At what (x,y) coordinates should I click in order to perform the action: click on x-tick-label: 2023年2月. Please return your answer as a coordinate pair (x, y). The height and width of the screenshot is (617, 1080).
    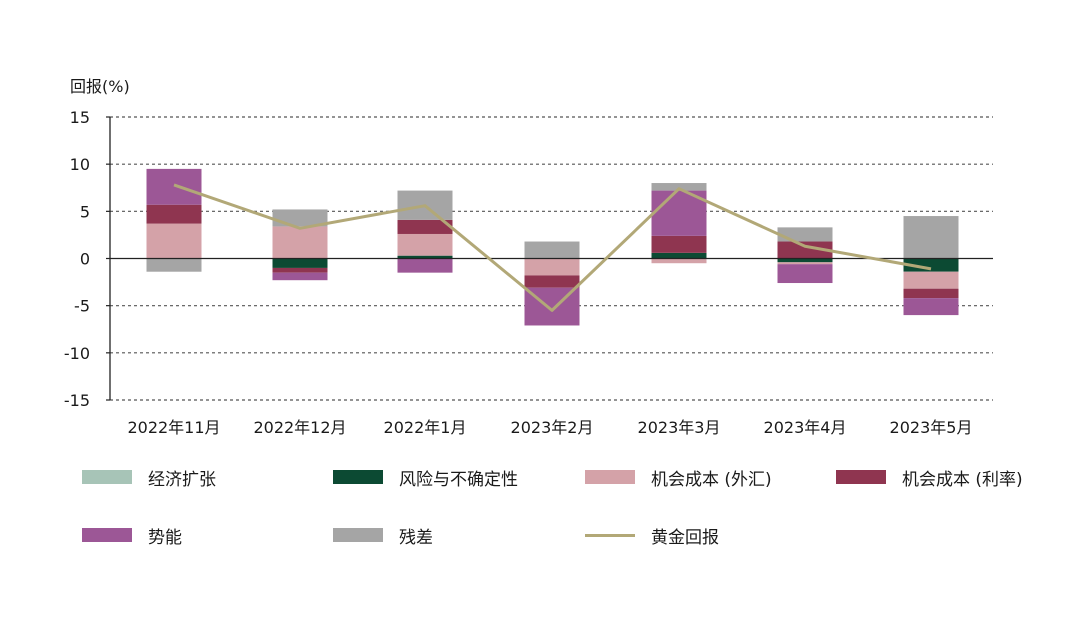
    Looking at the image, I should click on (552, 427).